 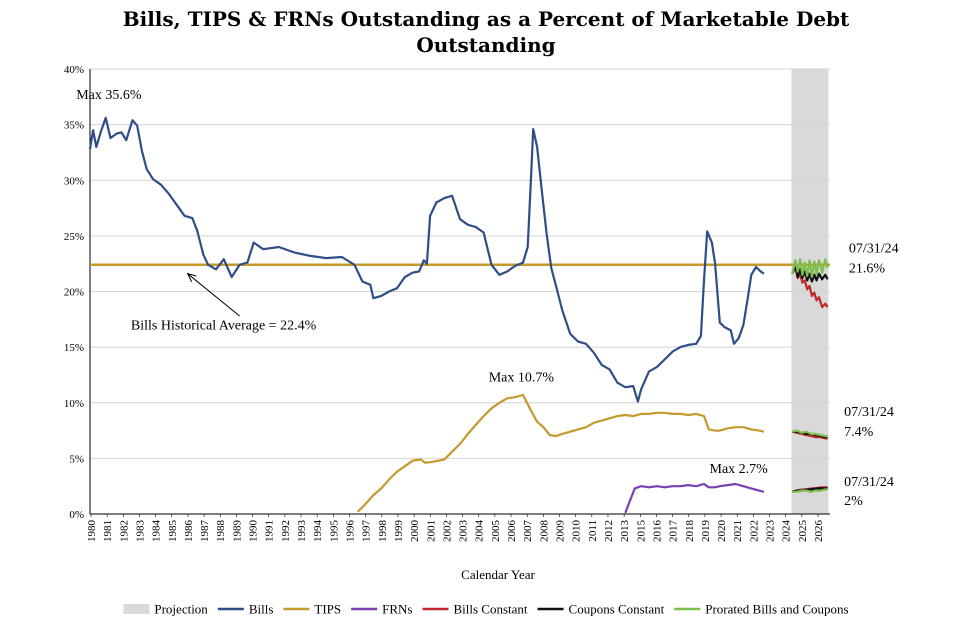 What do you see at coordinates (810, 273) in the screenshot?
I see `series-coupons-constant` at bounding box center [810, 273].